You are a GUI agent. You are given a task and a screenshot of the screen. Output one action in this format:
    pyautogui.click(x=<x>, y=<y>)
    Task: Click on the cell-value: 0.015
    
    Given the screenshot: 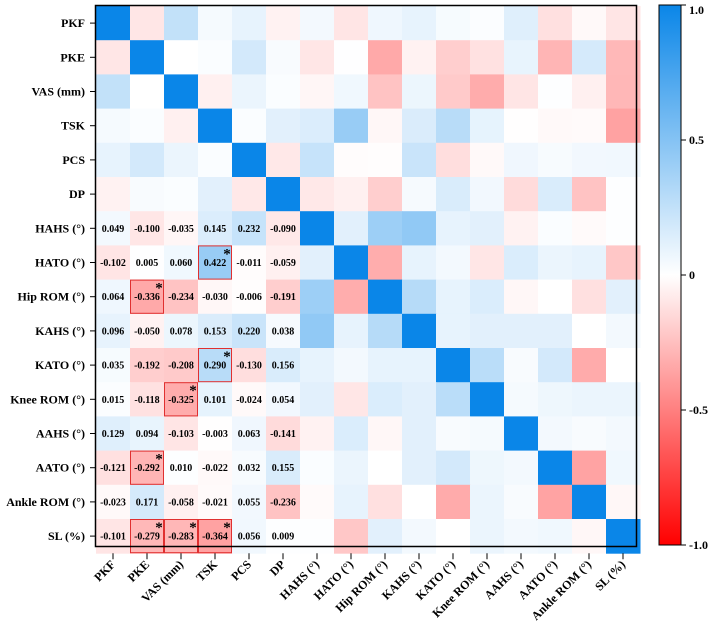 What is the action you would take?
    pyautogui.click(x=113, y=400)
    